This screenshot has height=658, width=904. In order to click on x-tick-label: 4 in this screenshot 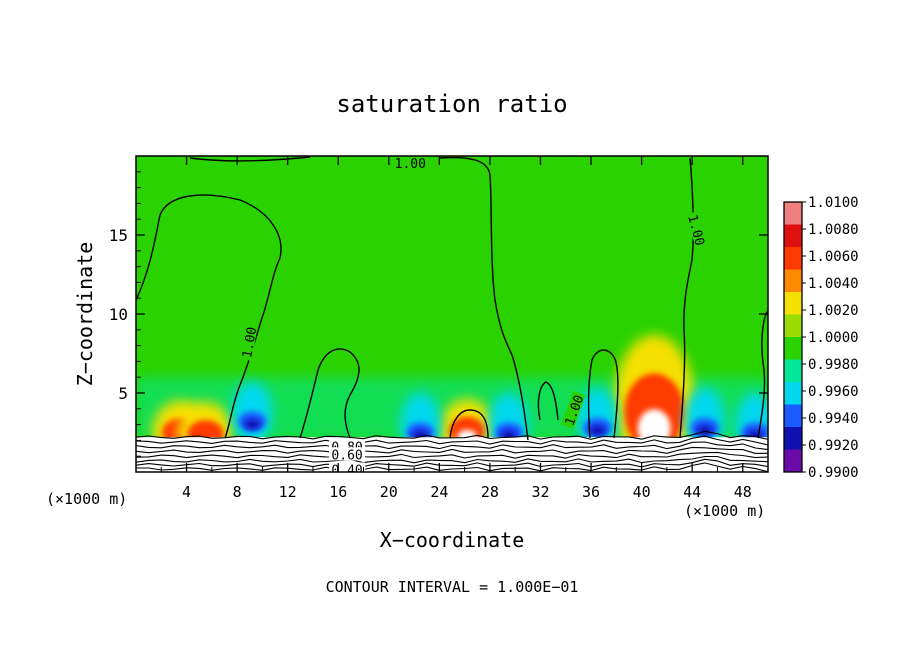, I will do `click(186, 492)`.